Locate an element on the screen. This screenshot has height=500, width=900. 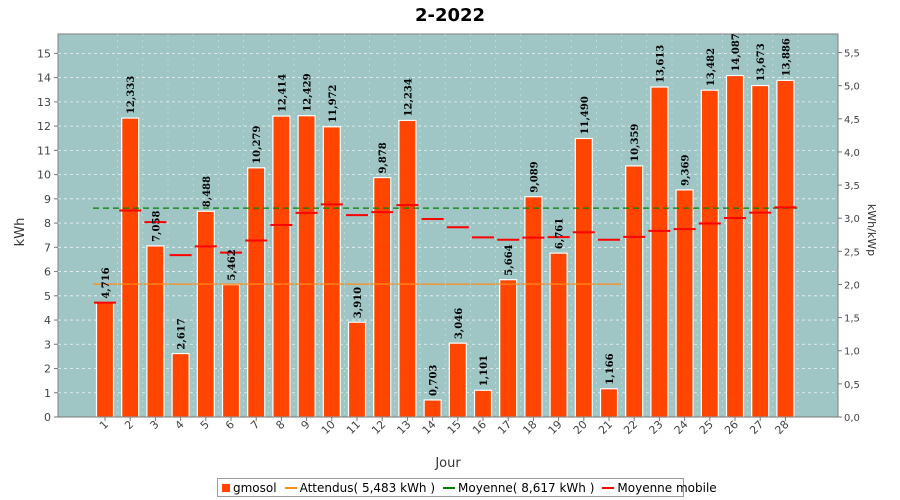
x-tick-label: 21 is located at coordinates (605, 427).